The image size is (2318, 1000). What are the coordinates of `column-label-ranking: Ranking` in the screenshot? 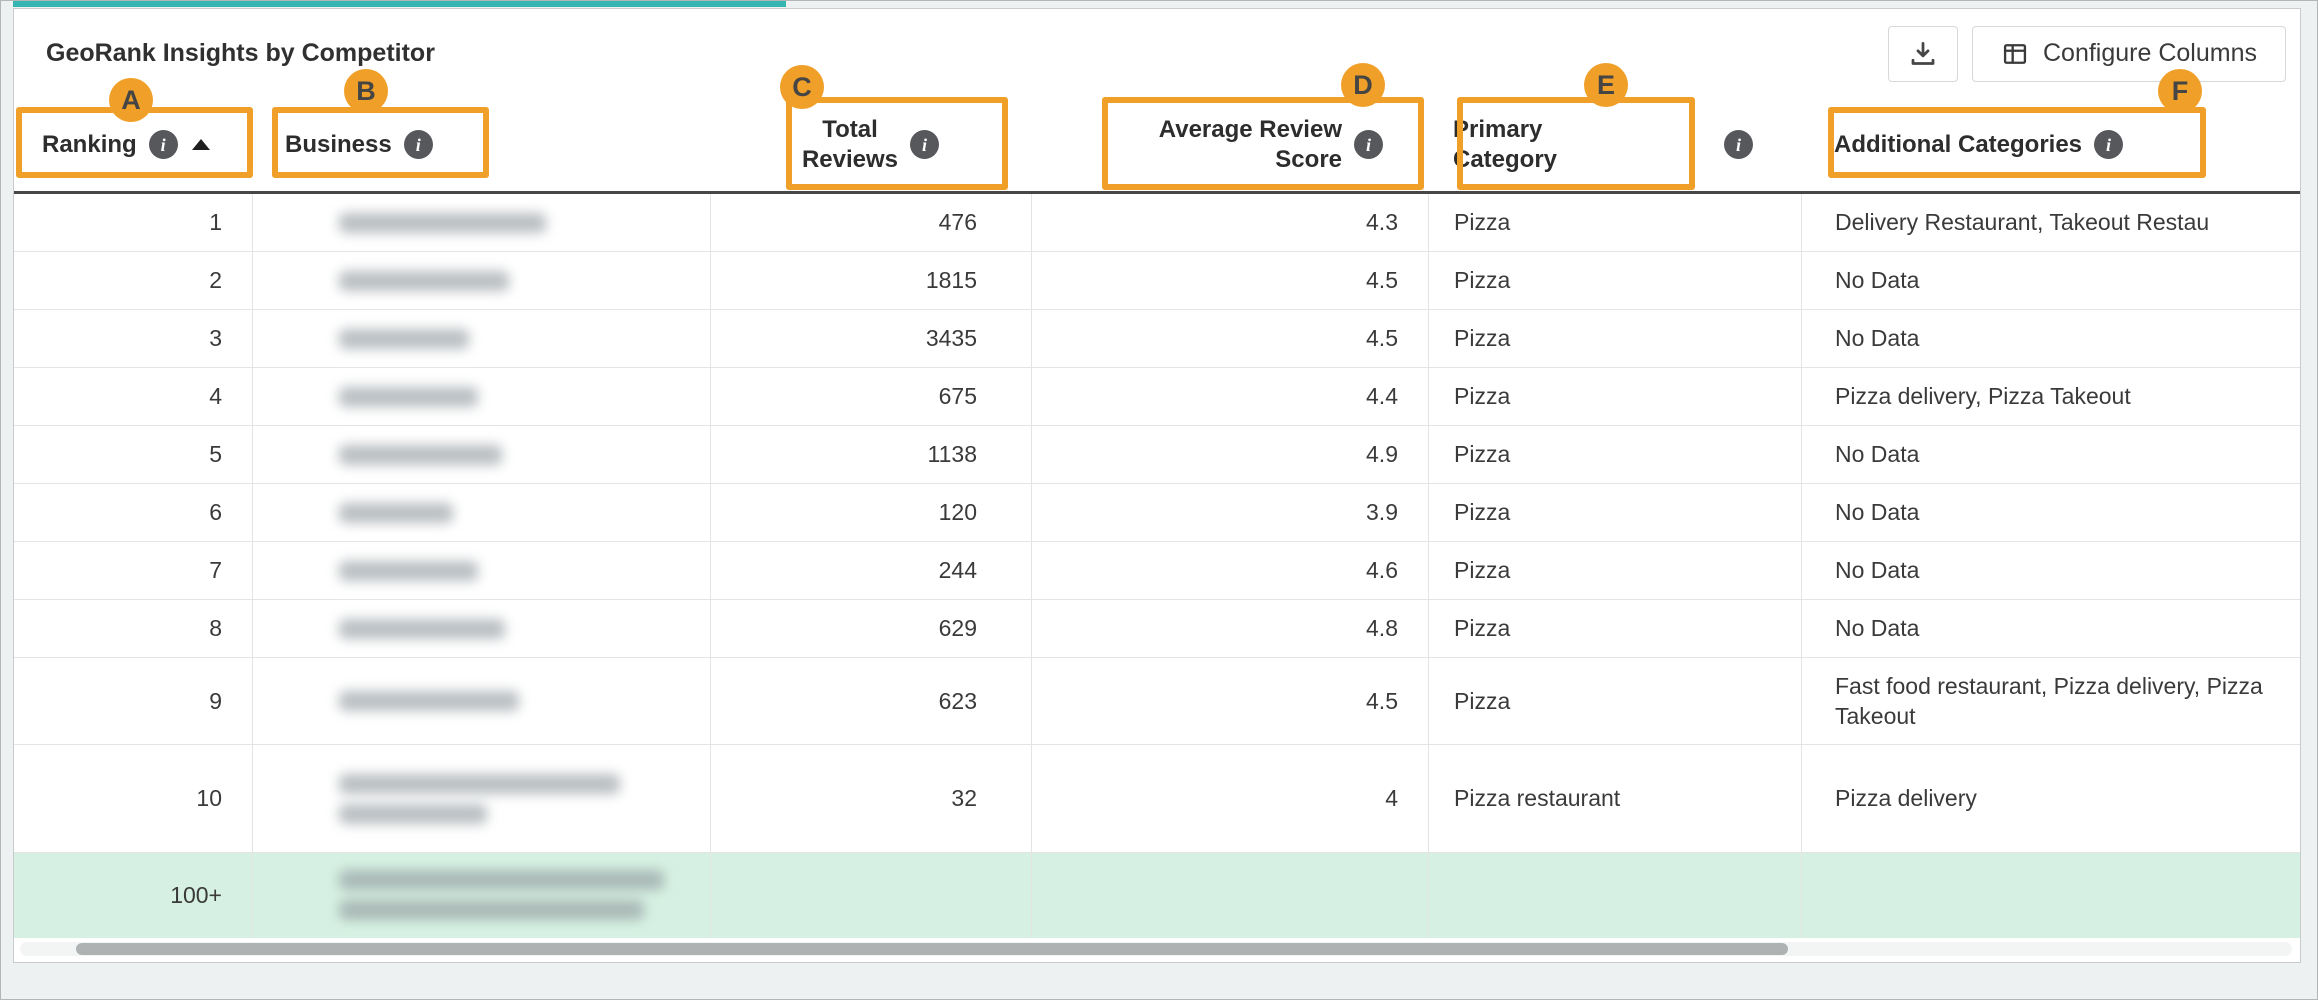 It's located at (89, 144).